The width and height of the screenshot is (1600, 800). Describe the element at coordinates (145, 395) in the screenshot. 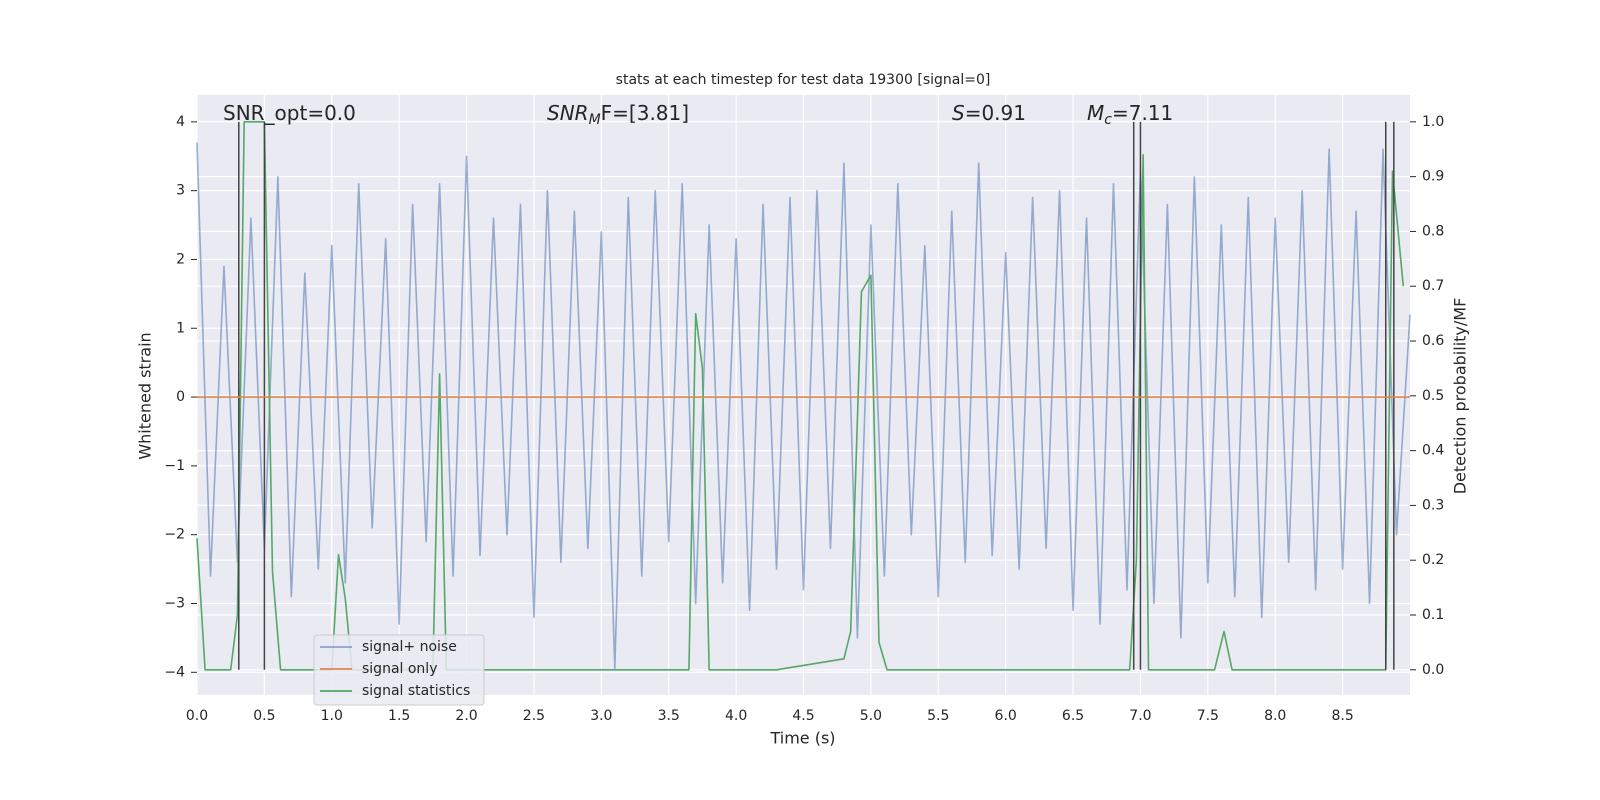

I see `y-axis-label: Whitened strain` at that location.